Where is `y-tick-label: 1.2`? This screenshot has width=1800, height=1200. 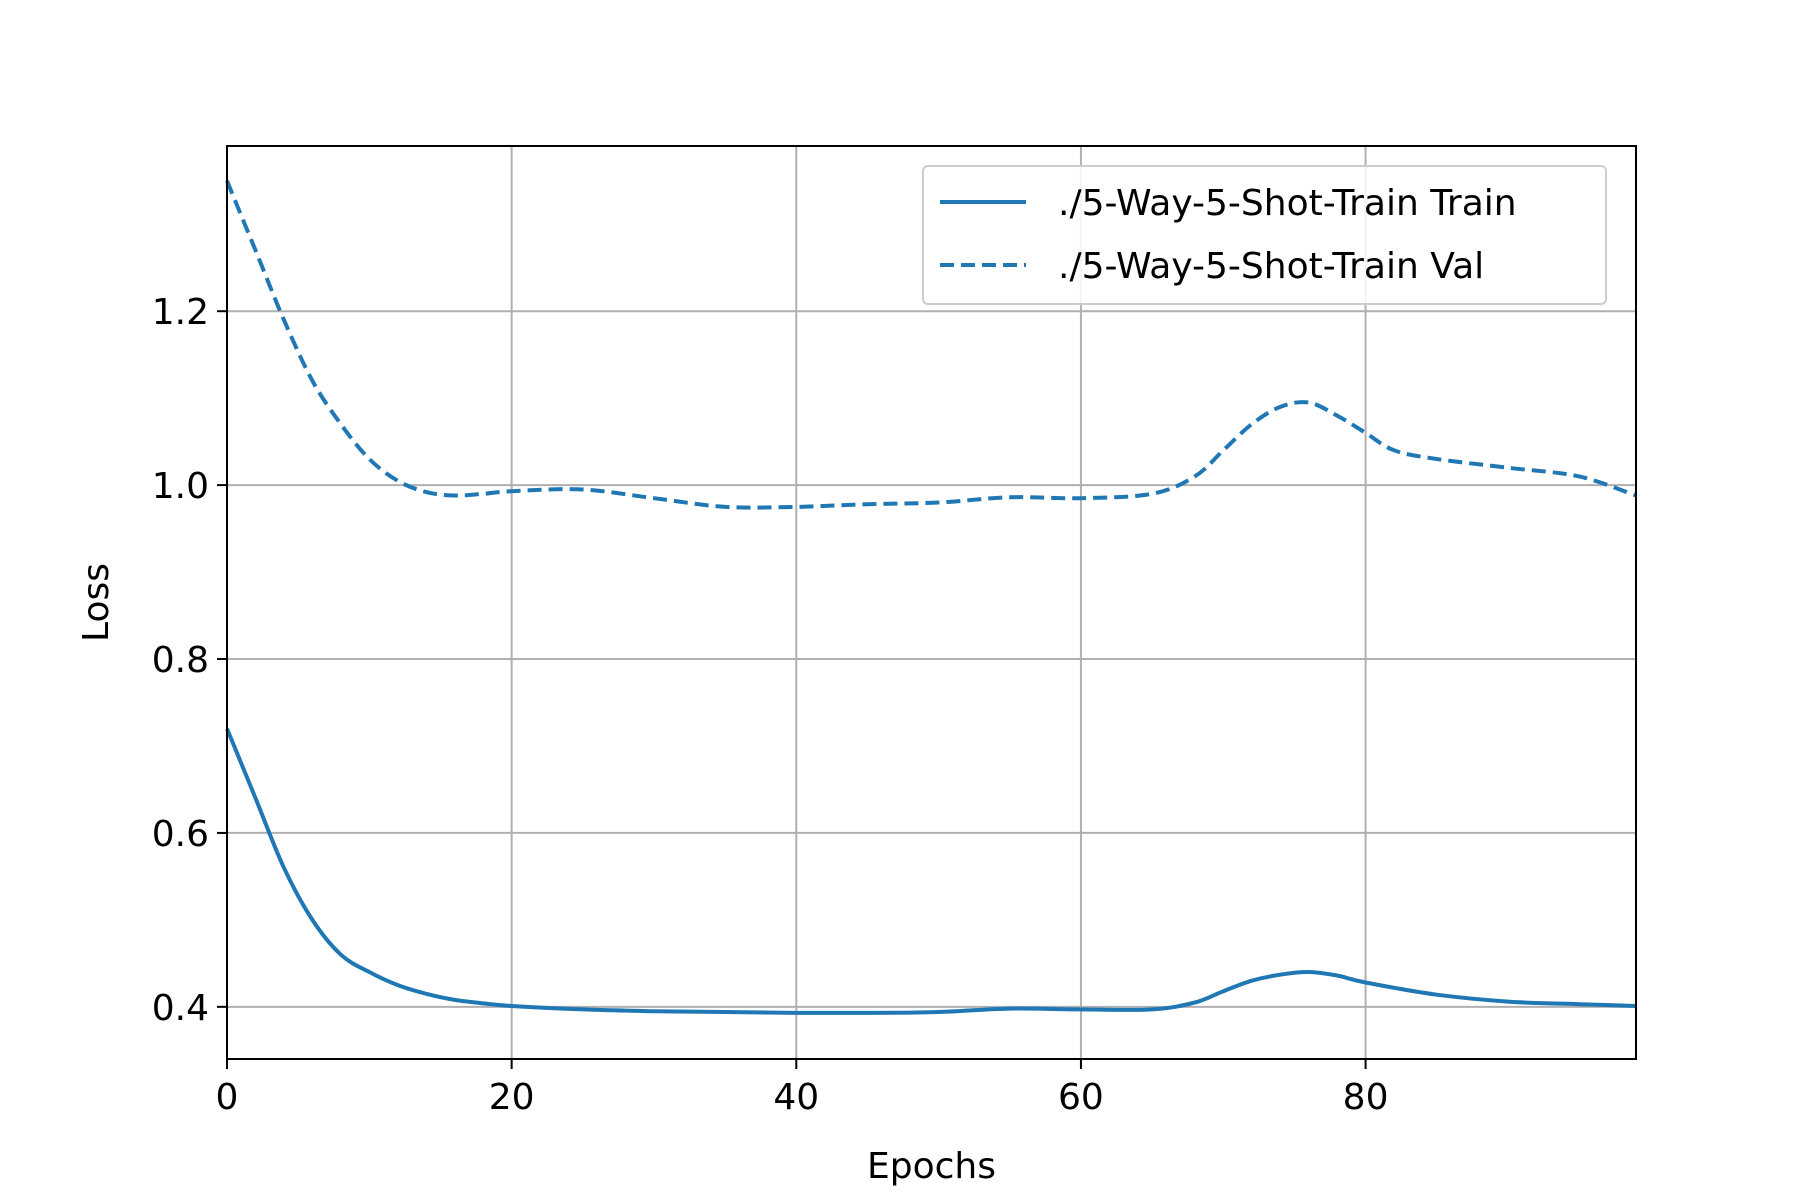 y-tick-label: 1.2 is located at coordinates (180, 312).